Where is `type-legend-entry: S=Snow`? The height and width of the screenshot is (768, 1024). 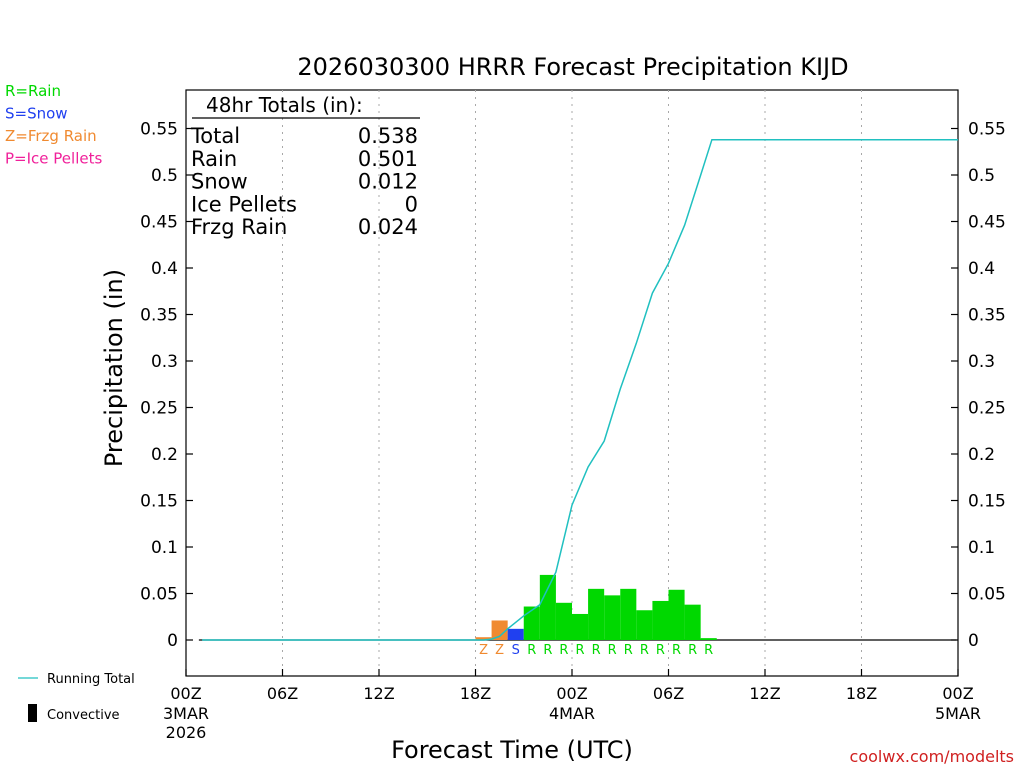 type-legend-entry: S=Snow is located at coordinates (36, 114).